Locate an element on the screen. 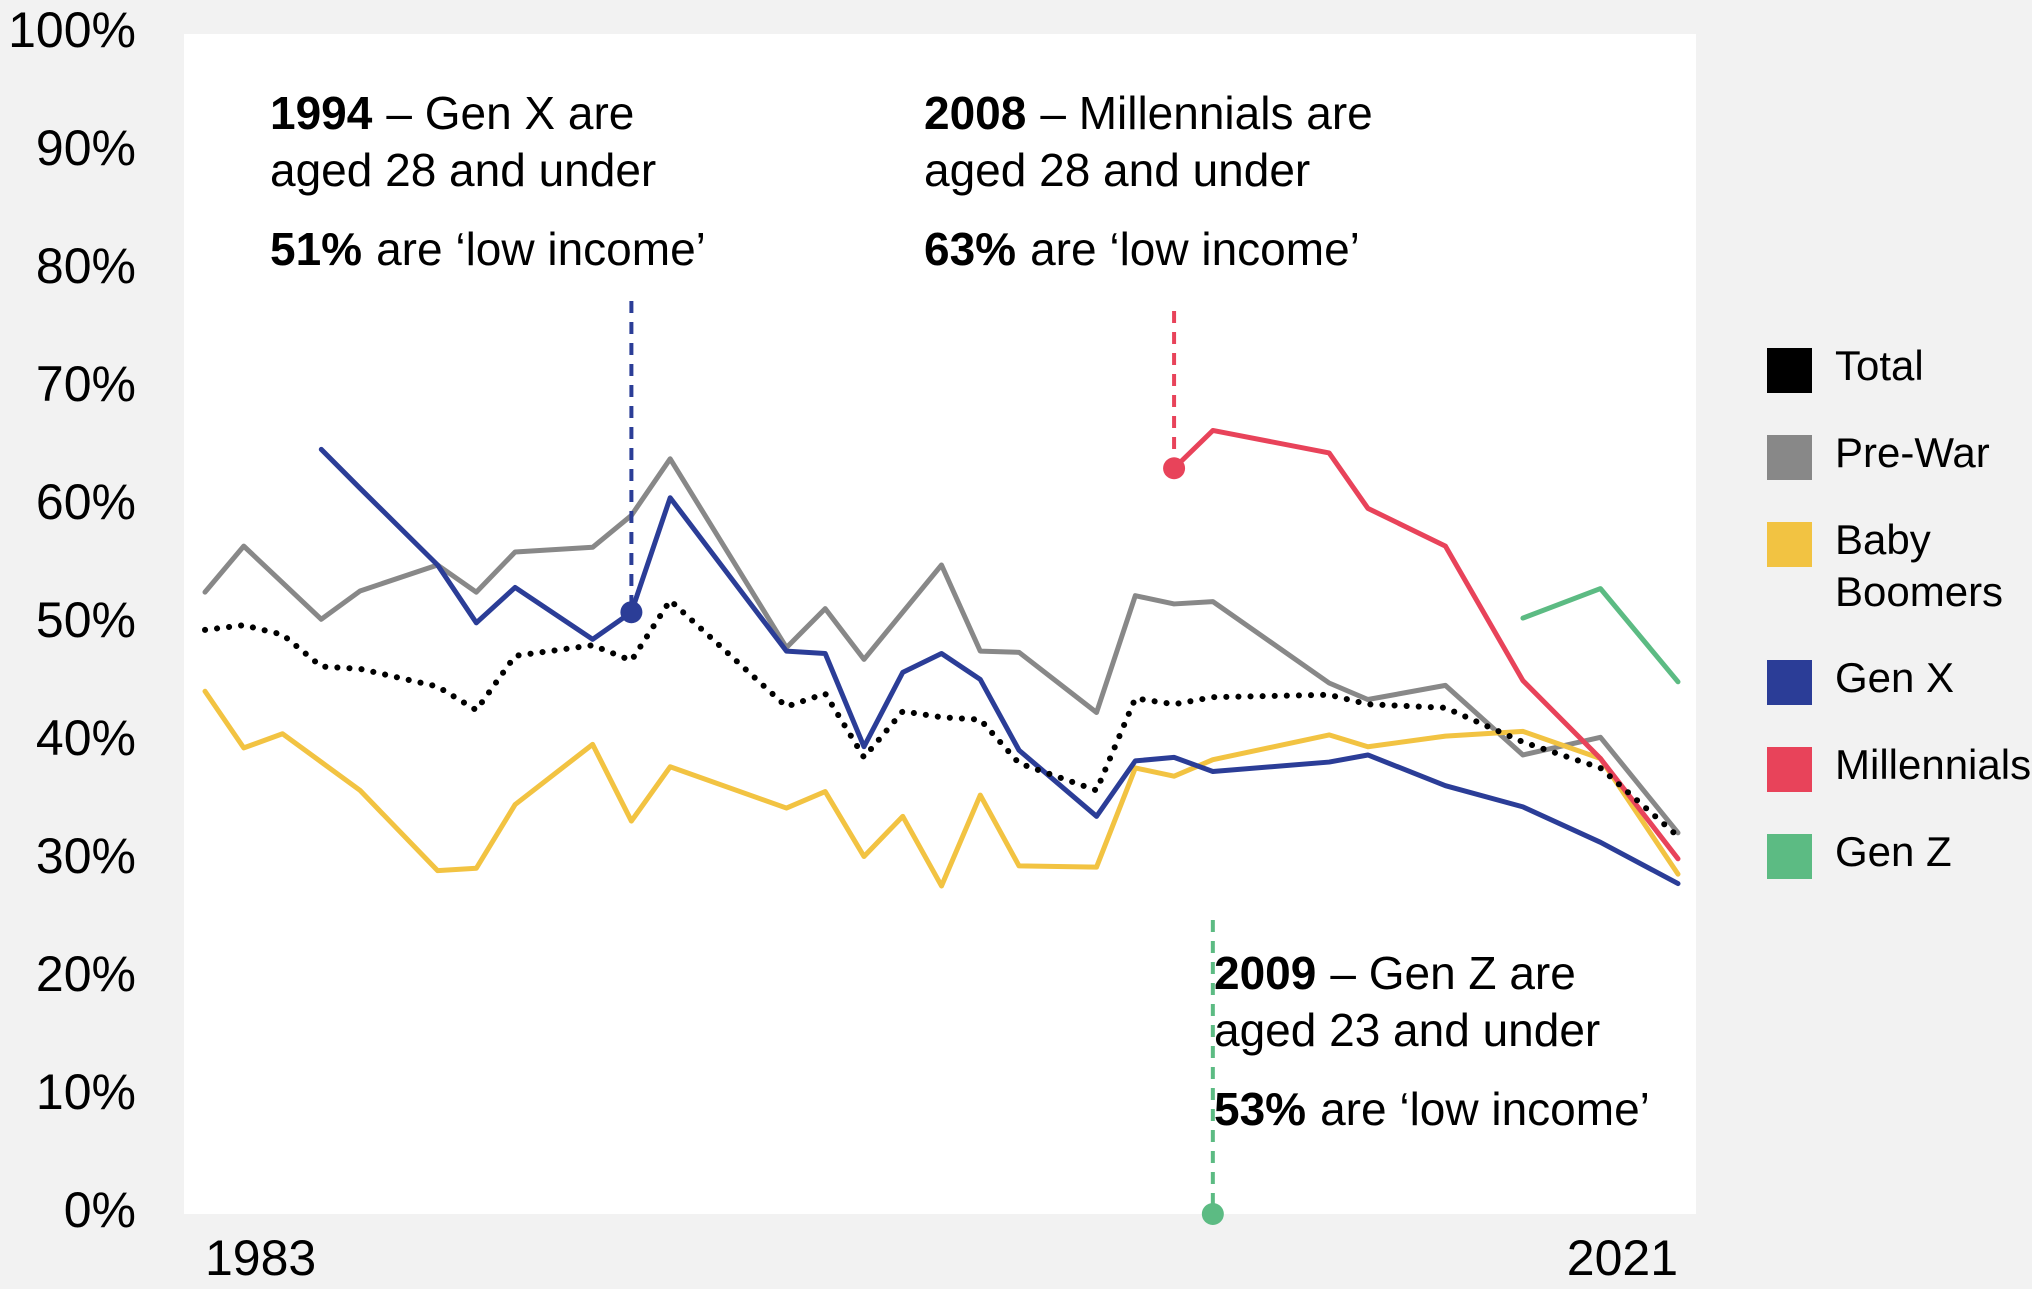 This screenshot has height=1289, width=2032. annotation-line: 51% are ‘low income’ is located at coordinates (488, 249).